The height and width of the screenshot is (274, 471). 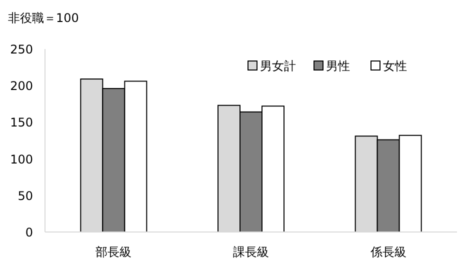 What do you see at coordinates (278, 66) in the screenshot?
I see `legend-label: 男女計` at bounding box center [278, 66].